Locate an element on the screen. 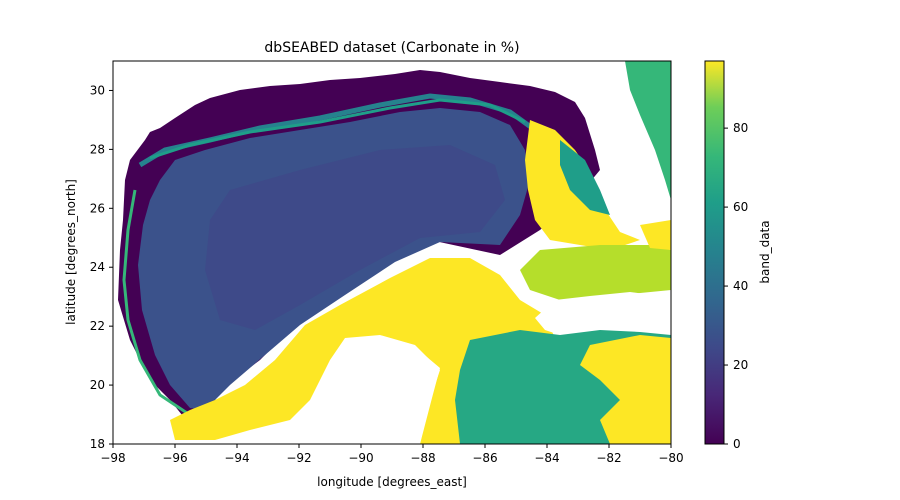  y-tick-label: 24 is located at coordinates (97, 267).